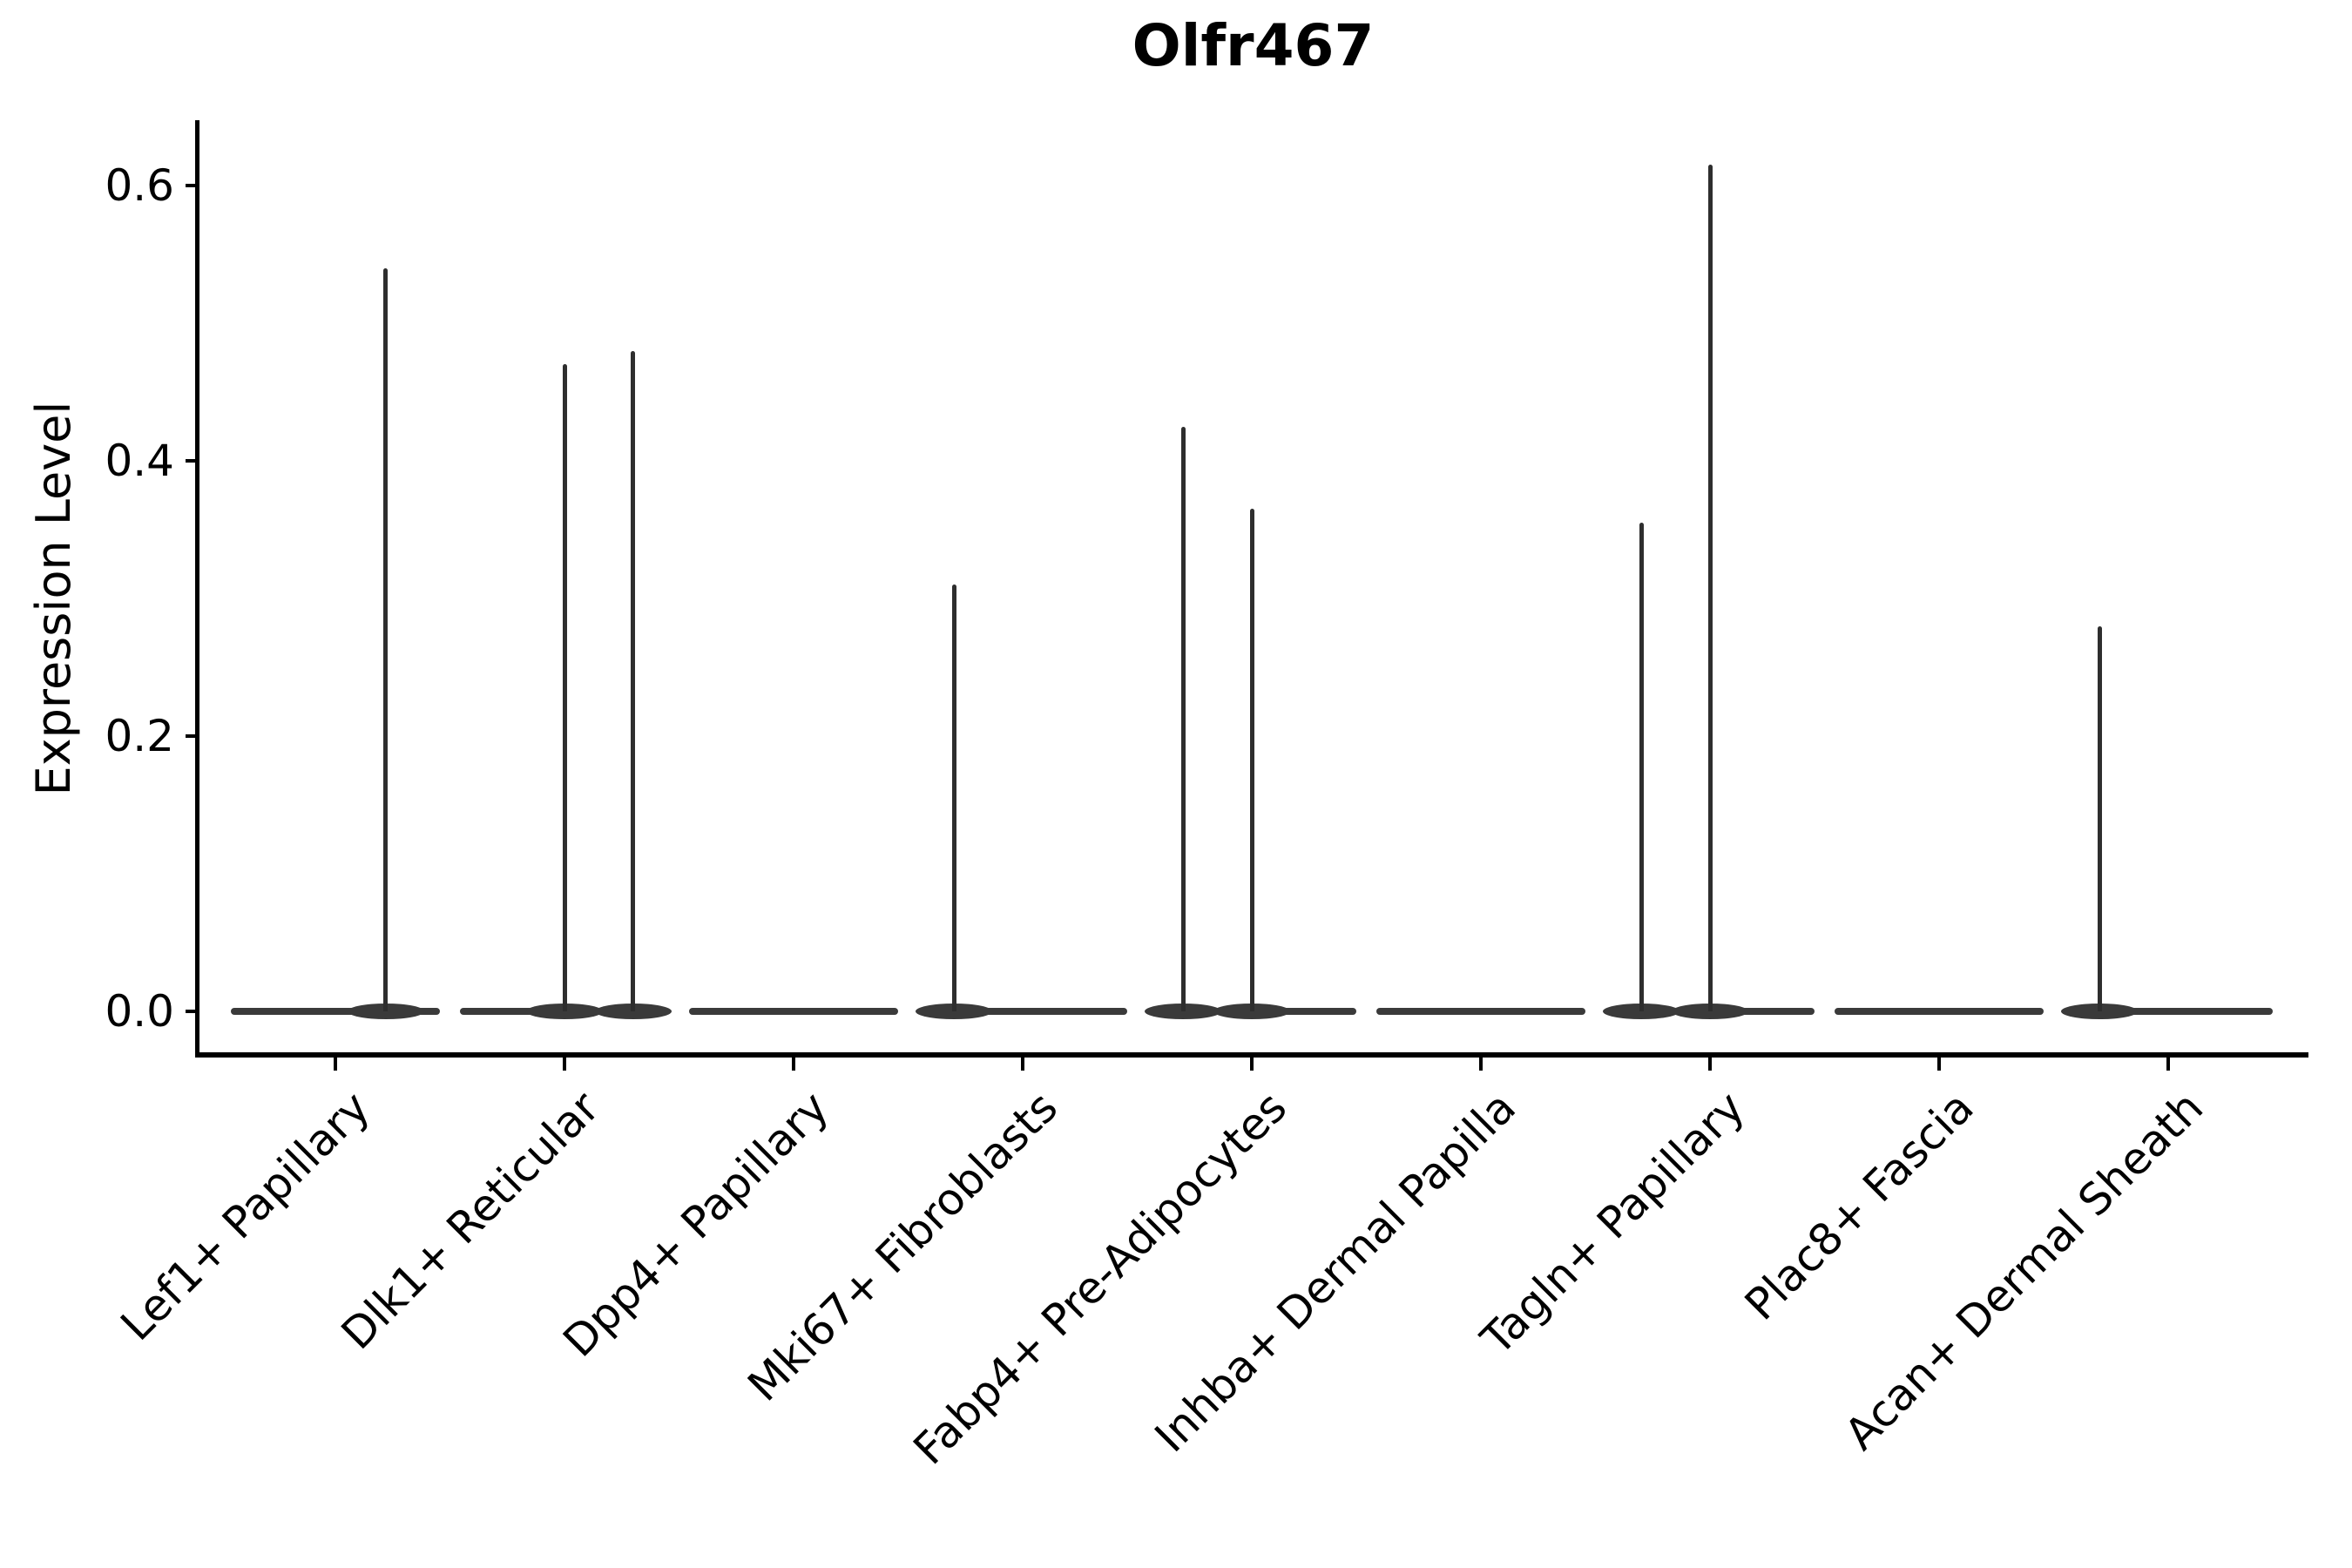 The height and width of the screenshot is (1568, 2352). What do you see at coordinates (139, 185) in the screenshot?
I see `y-tick-label: 0.6` at bounding box center [139, 185].